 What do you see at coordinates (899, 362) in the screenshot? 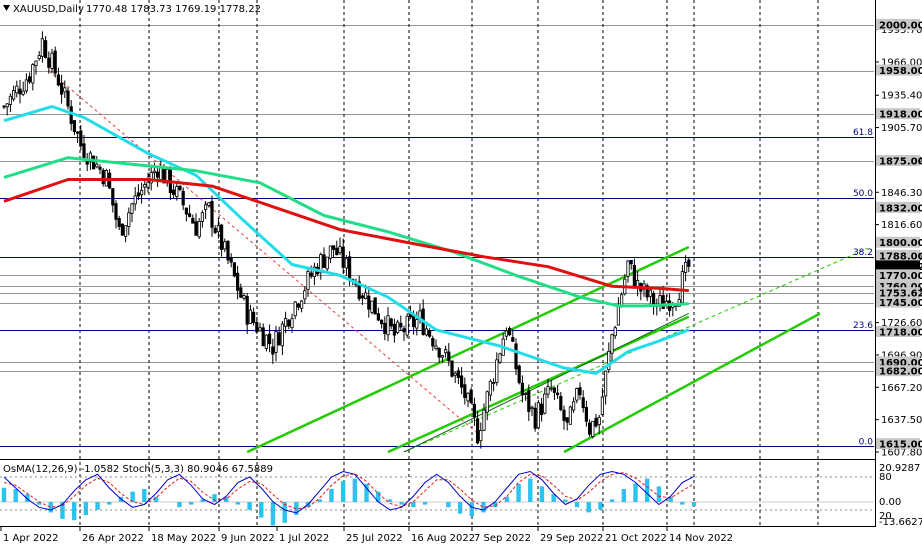
I see `price-label-box: 1690.00` at bounding box center [899, 362].